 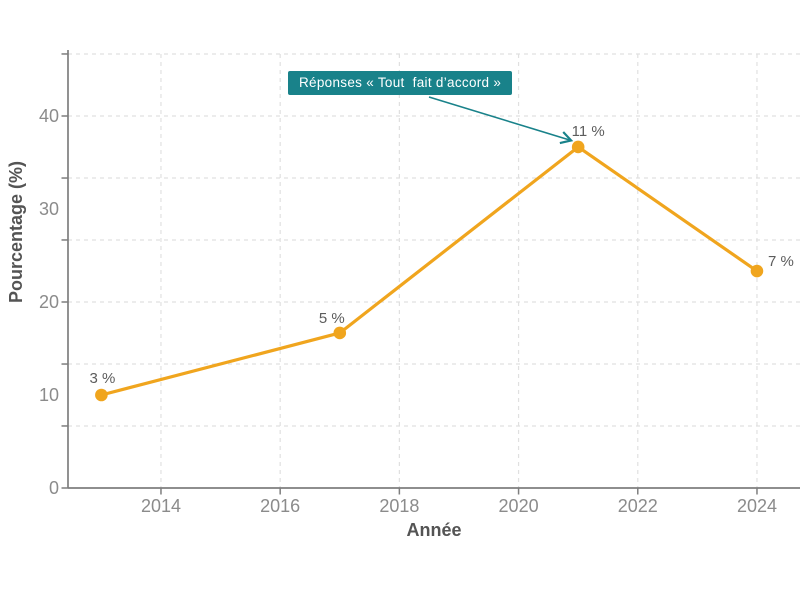 I want to click on y-tick-label: 0, so click(x=54, y=488).